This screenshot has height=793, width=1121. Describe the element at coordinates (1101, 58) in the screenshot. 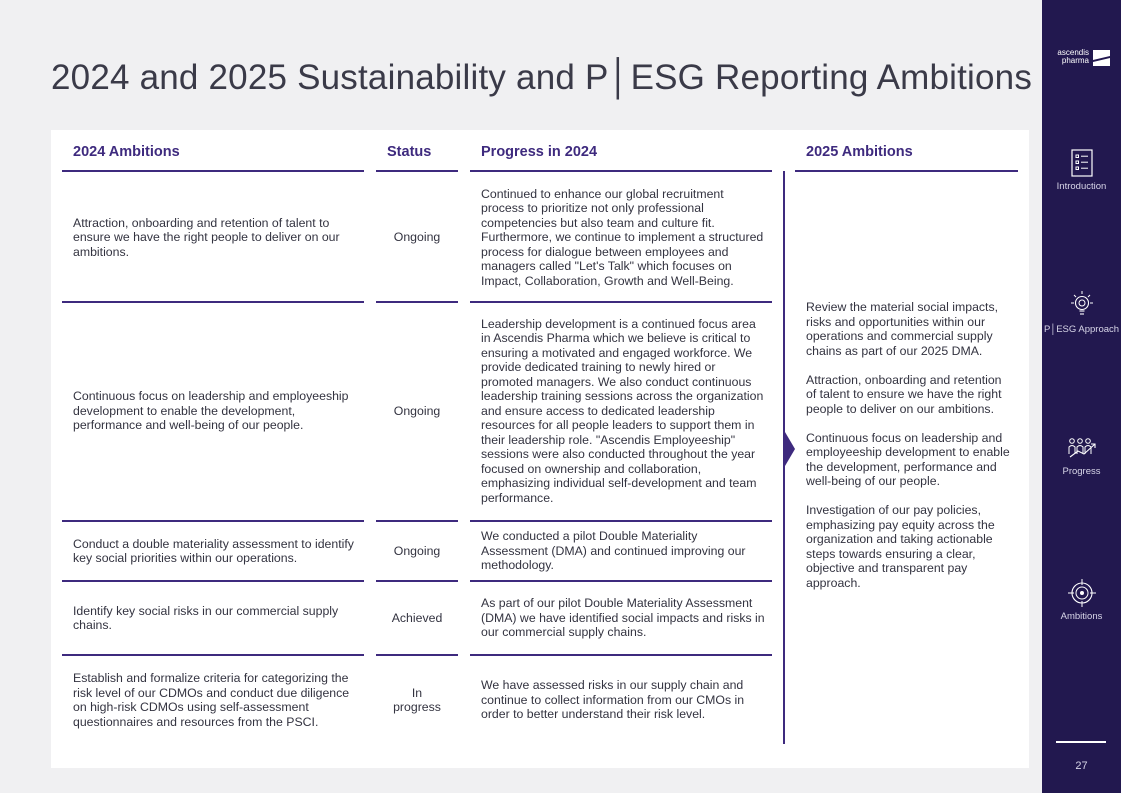

I see `logo-mark-icon` at that location.